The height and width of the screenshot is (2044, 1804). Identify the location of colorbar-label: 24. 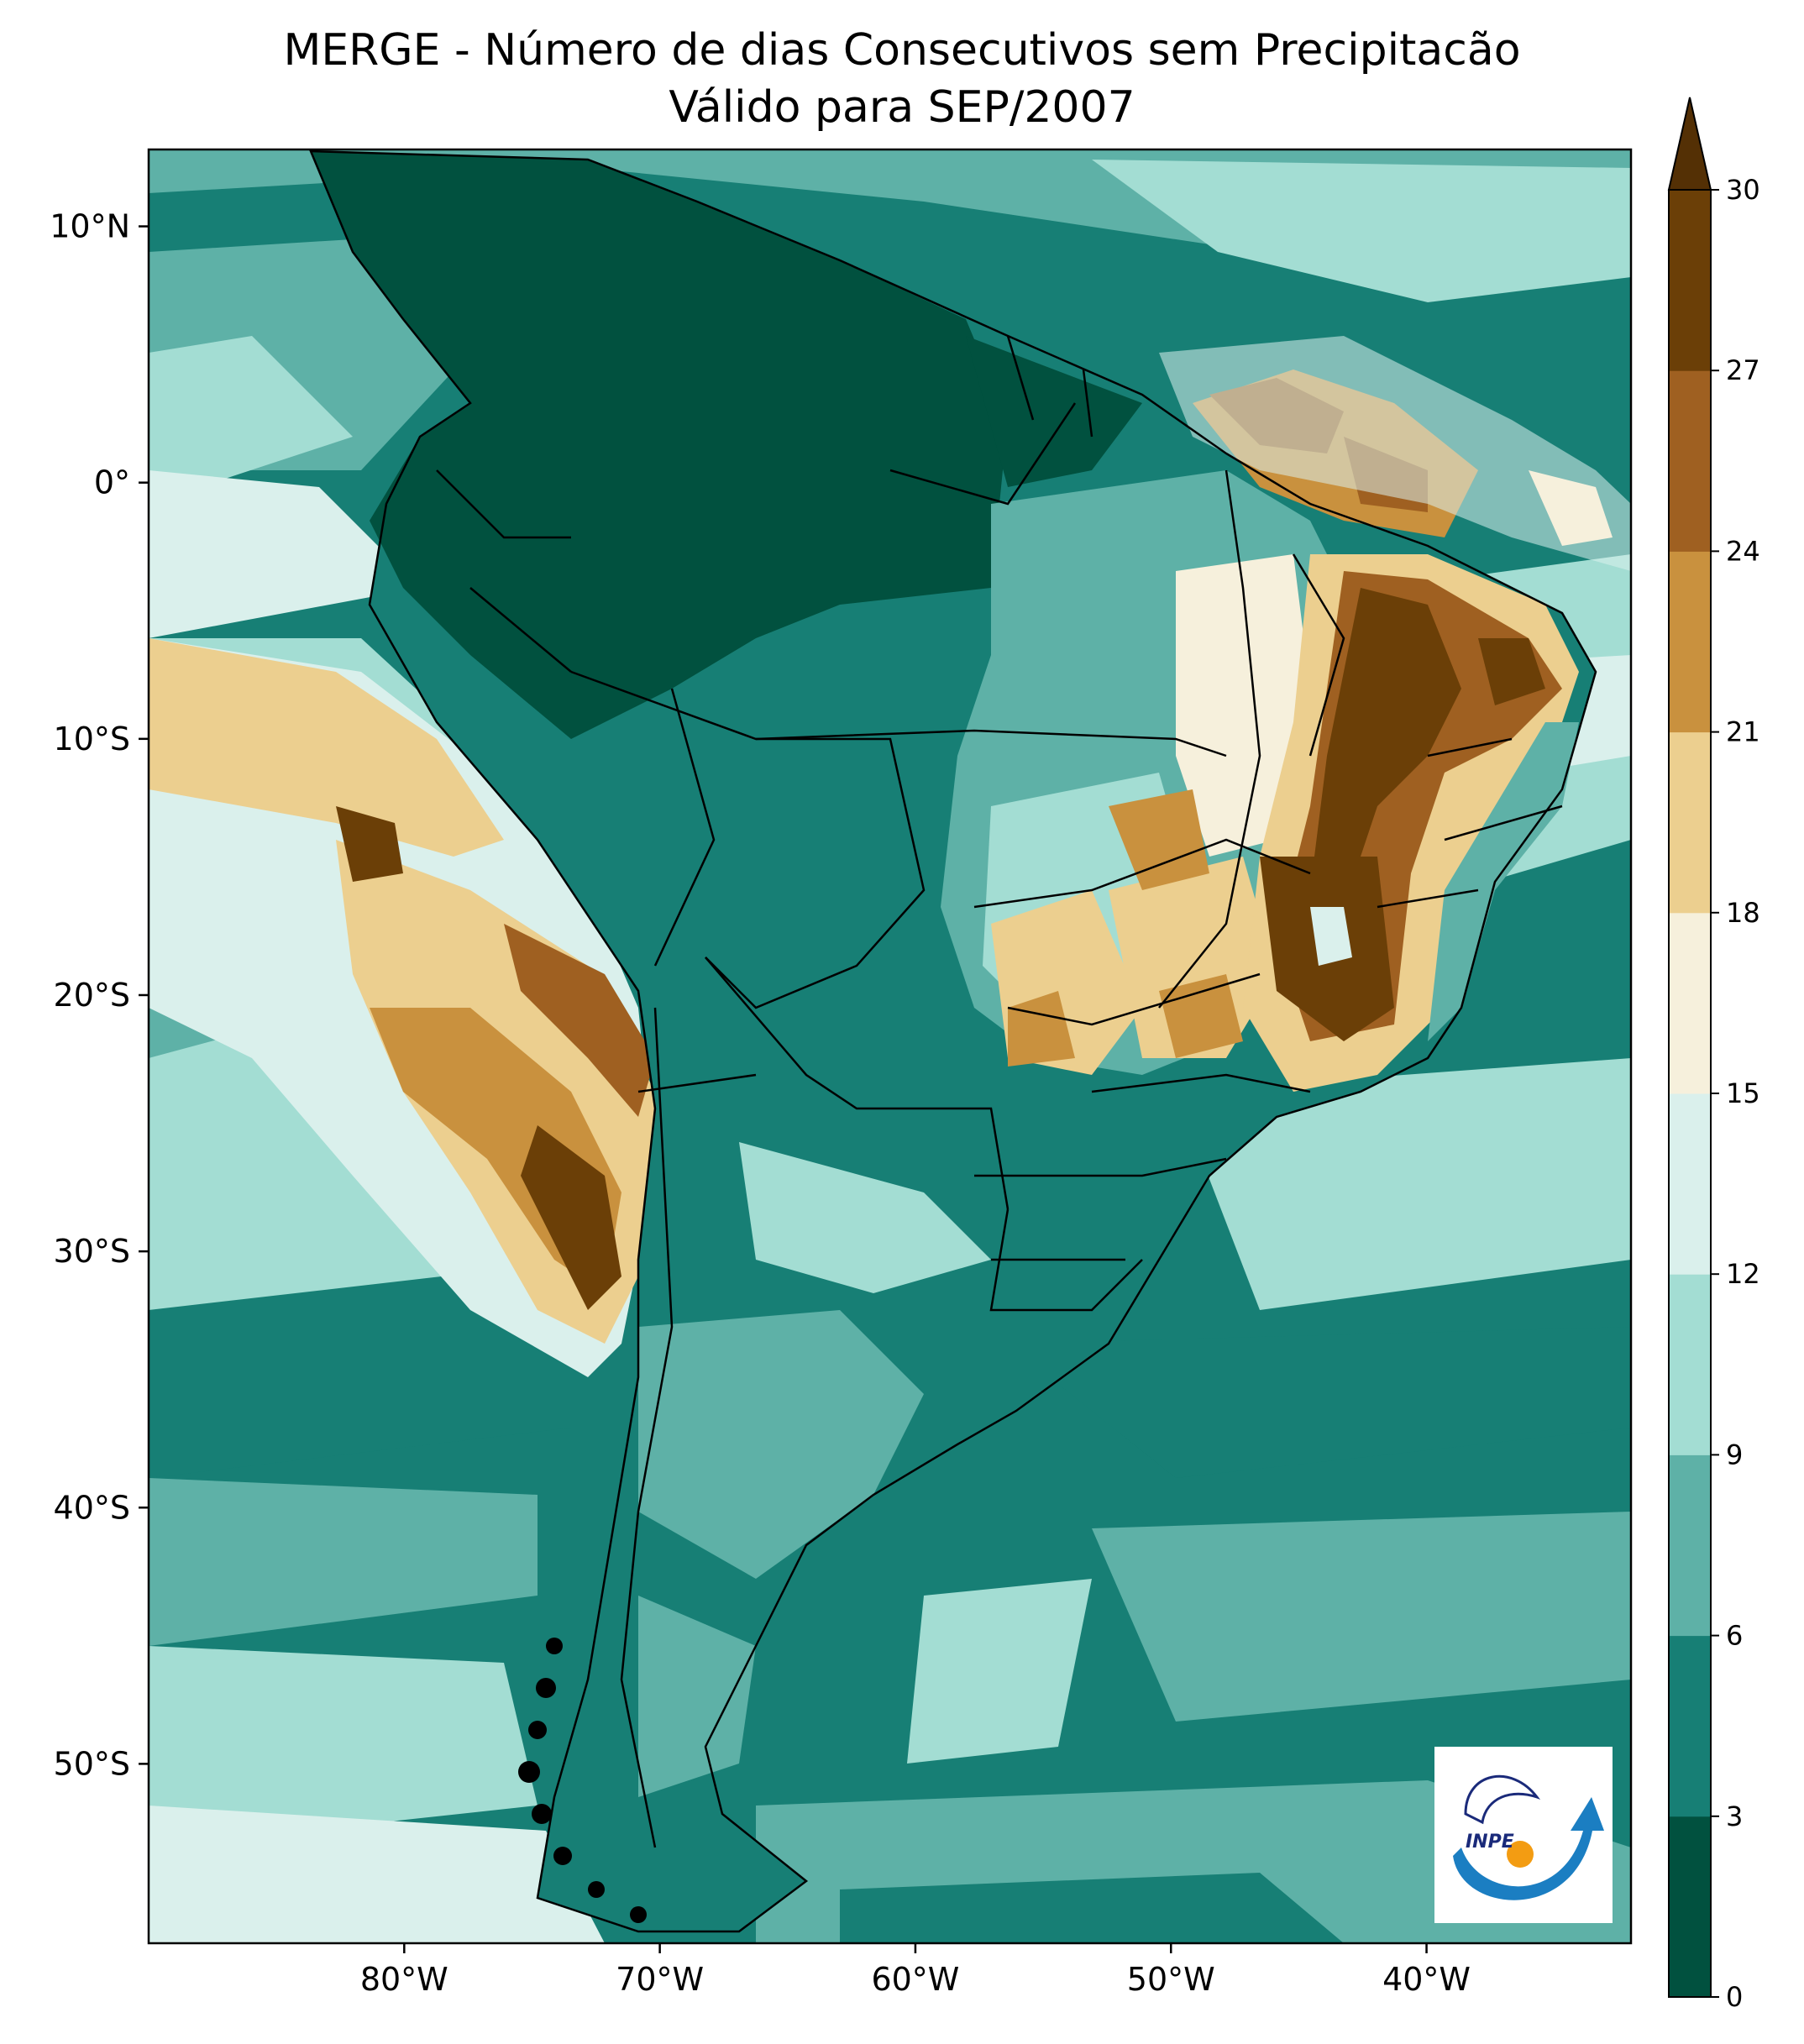
(1743, 551).